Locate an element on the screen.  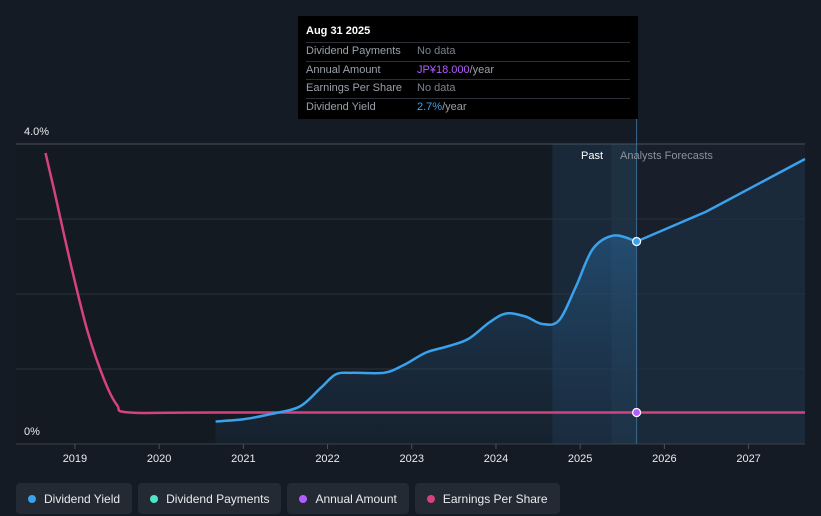
x-tick-label: 2020 is located at coordinates (159, 459).